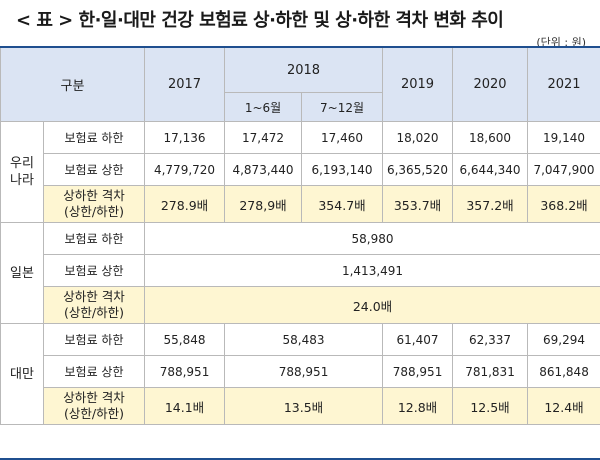  Describe the element at coordinates (418, 137) in the screenshot. I see `table-cell: 18,020` at that location.